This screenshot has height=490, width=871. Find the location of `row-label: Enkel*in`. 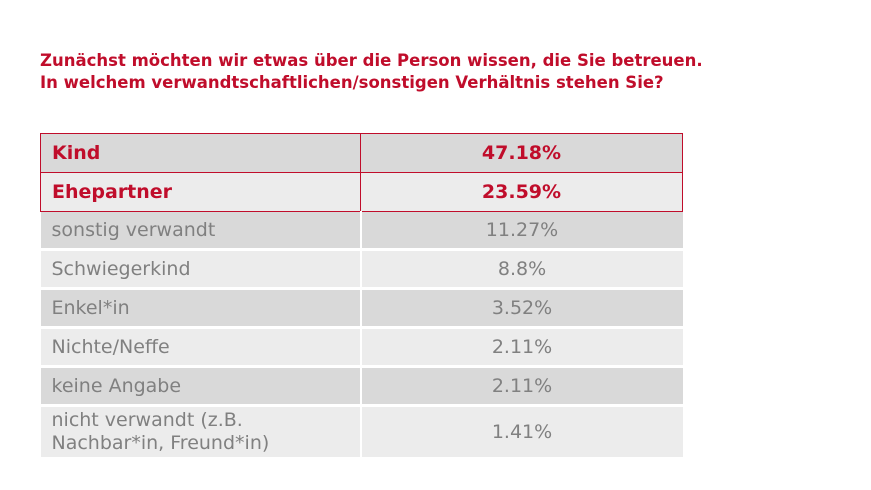

row-label: Enkel*in is located at coordinates (200, 308).